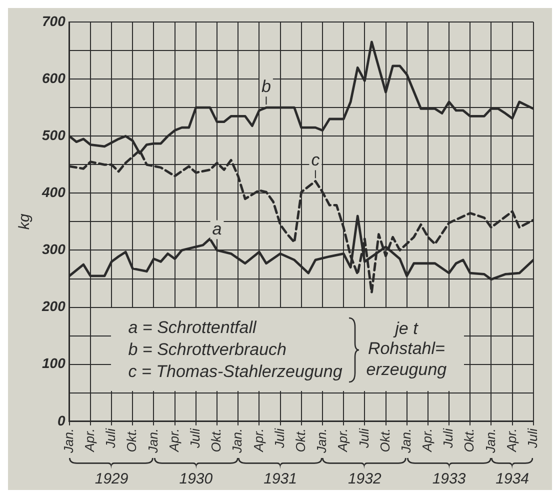 This screenshot has height=498, width=560. I want to click on annotation: c, so click(315, 160).